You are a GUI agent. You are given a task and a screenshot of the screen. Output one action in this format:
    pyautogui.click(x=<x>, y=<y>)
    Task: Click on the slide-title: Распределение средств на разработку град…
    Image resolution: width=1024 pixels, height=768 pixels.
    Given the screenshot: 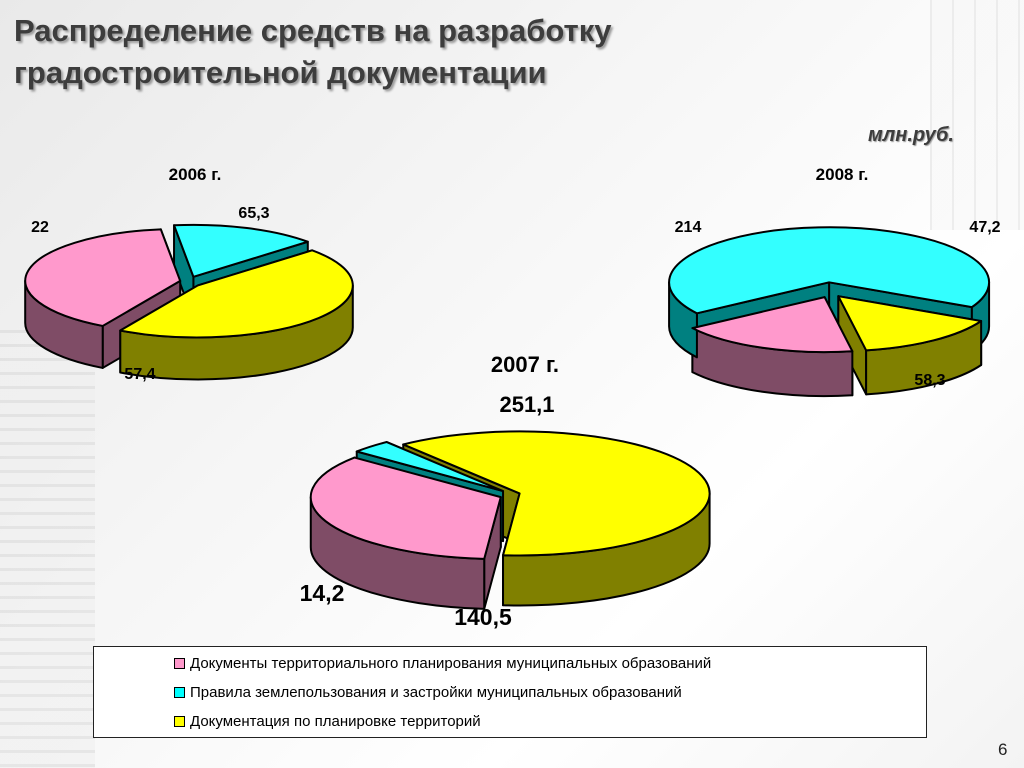 What is the action you would take?
    pyautogui.click(x=312, y=52)
    